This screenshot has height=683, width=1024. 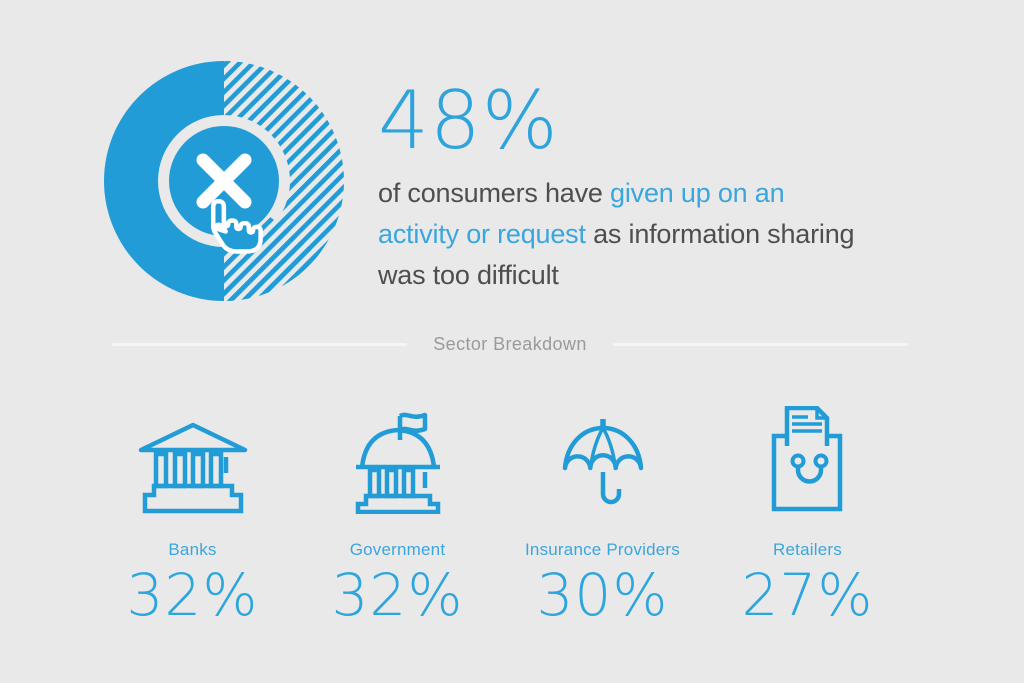 What do you see at coordinates (616, 254) in the screenshot?
I see `hero-description-suffix: as information sharing was too difficult` at bounding box center [616, 254].